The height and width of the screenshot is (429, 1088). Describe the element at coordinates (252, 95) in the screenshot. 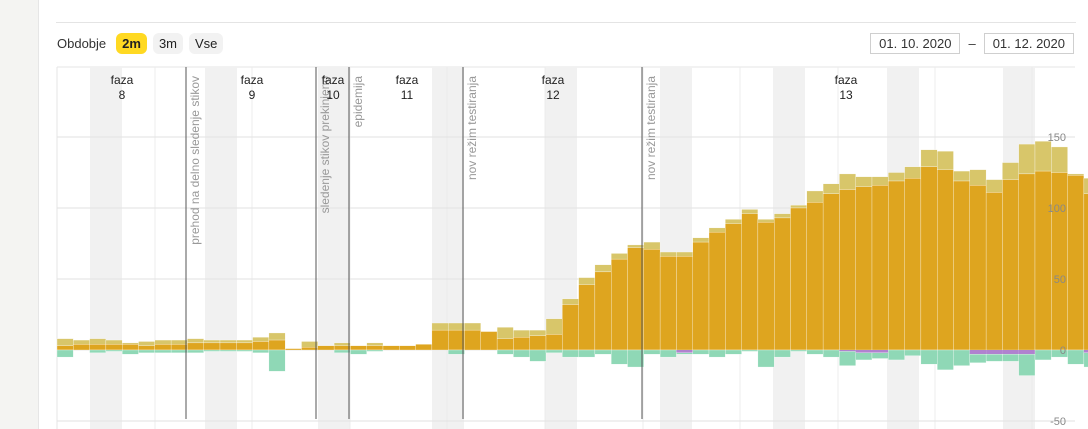

I see `phase-number: 9` at that location.